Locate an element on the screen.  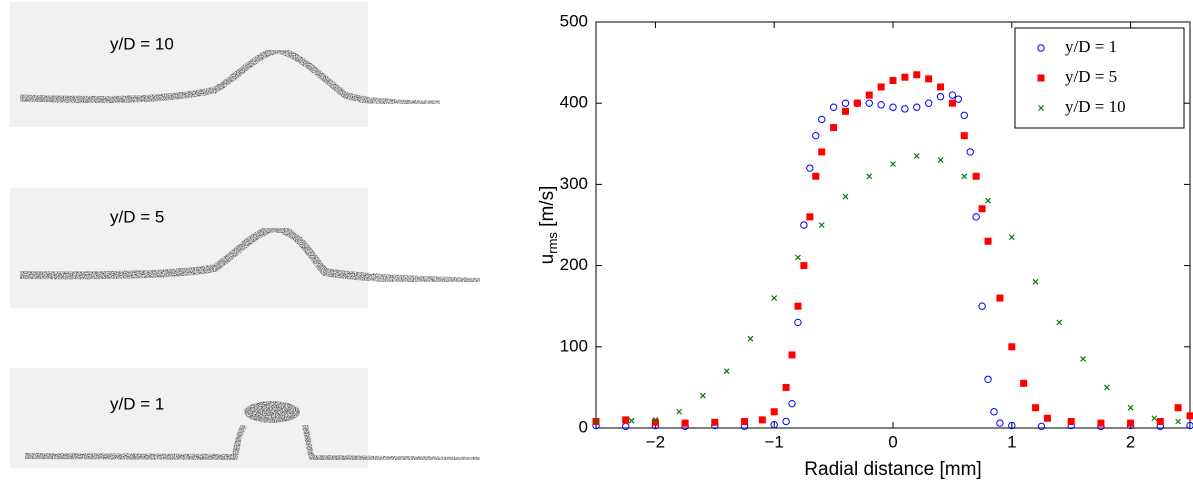
y-axis-label: urms [m/s] is located at coordinates (548, 225).